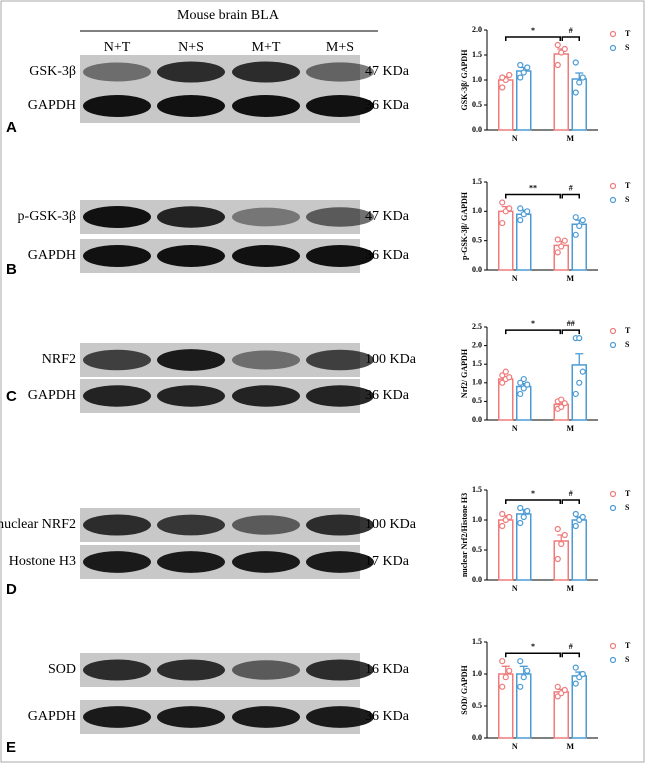 This screenshot has width=645, height=763. Describe the element at coordinates (387, 71) in the screenshot. I see `size-label: 47 KDa` at that location.